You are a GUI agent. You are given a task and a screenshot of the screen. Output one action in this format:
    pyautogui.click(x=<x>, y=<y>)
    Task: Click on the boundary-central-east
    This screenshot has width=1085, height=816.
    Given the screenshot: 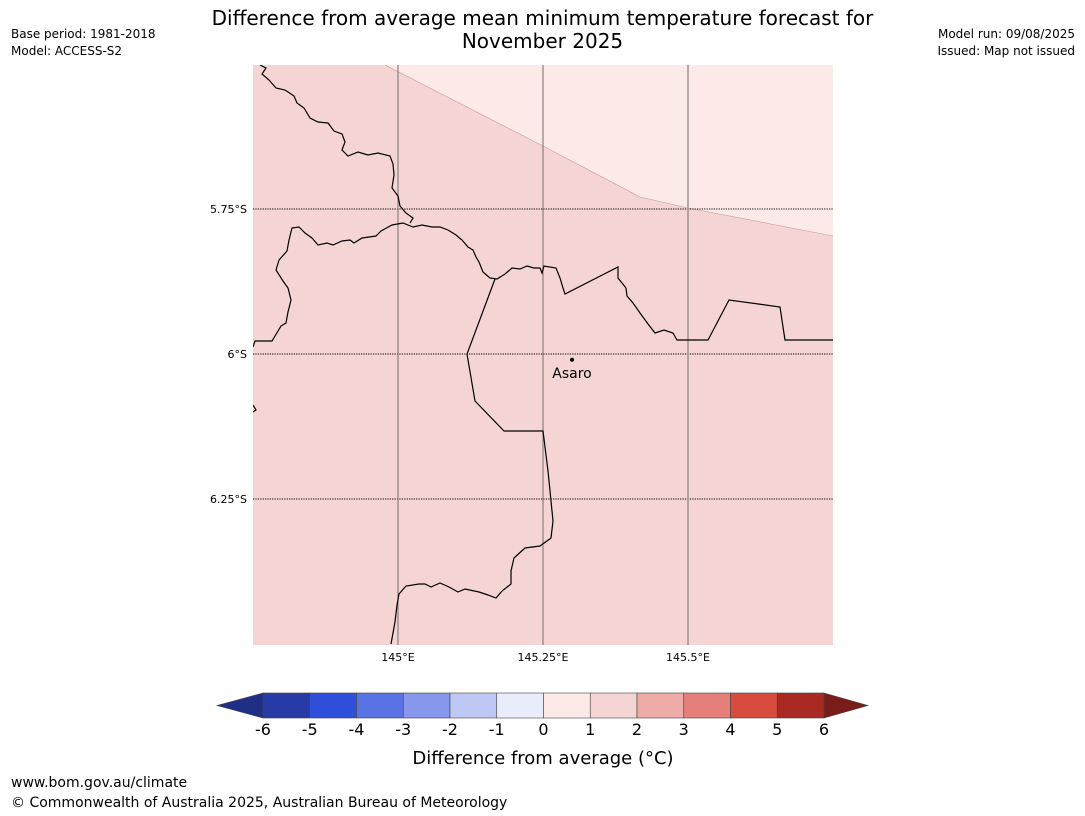 What is the action you would take?
    pyautogui.click(x=543, y=285)
    